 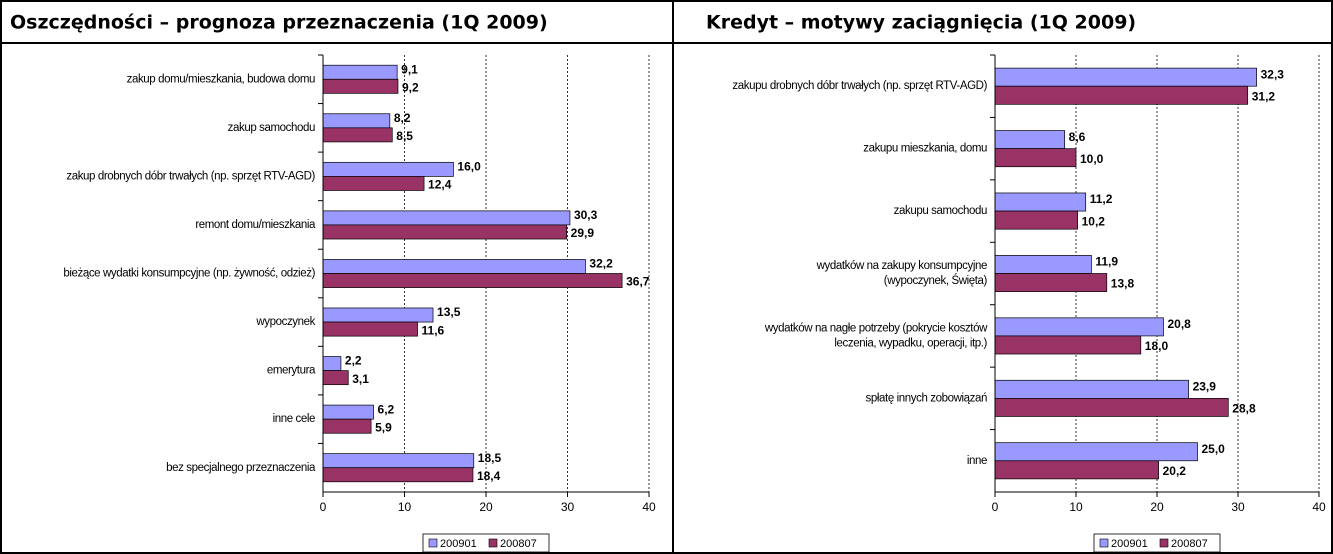 What do you see at coordinates (291, 371) in the screenshot?
I see `category-label: emerytura` at bounding box center [291, 371].